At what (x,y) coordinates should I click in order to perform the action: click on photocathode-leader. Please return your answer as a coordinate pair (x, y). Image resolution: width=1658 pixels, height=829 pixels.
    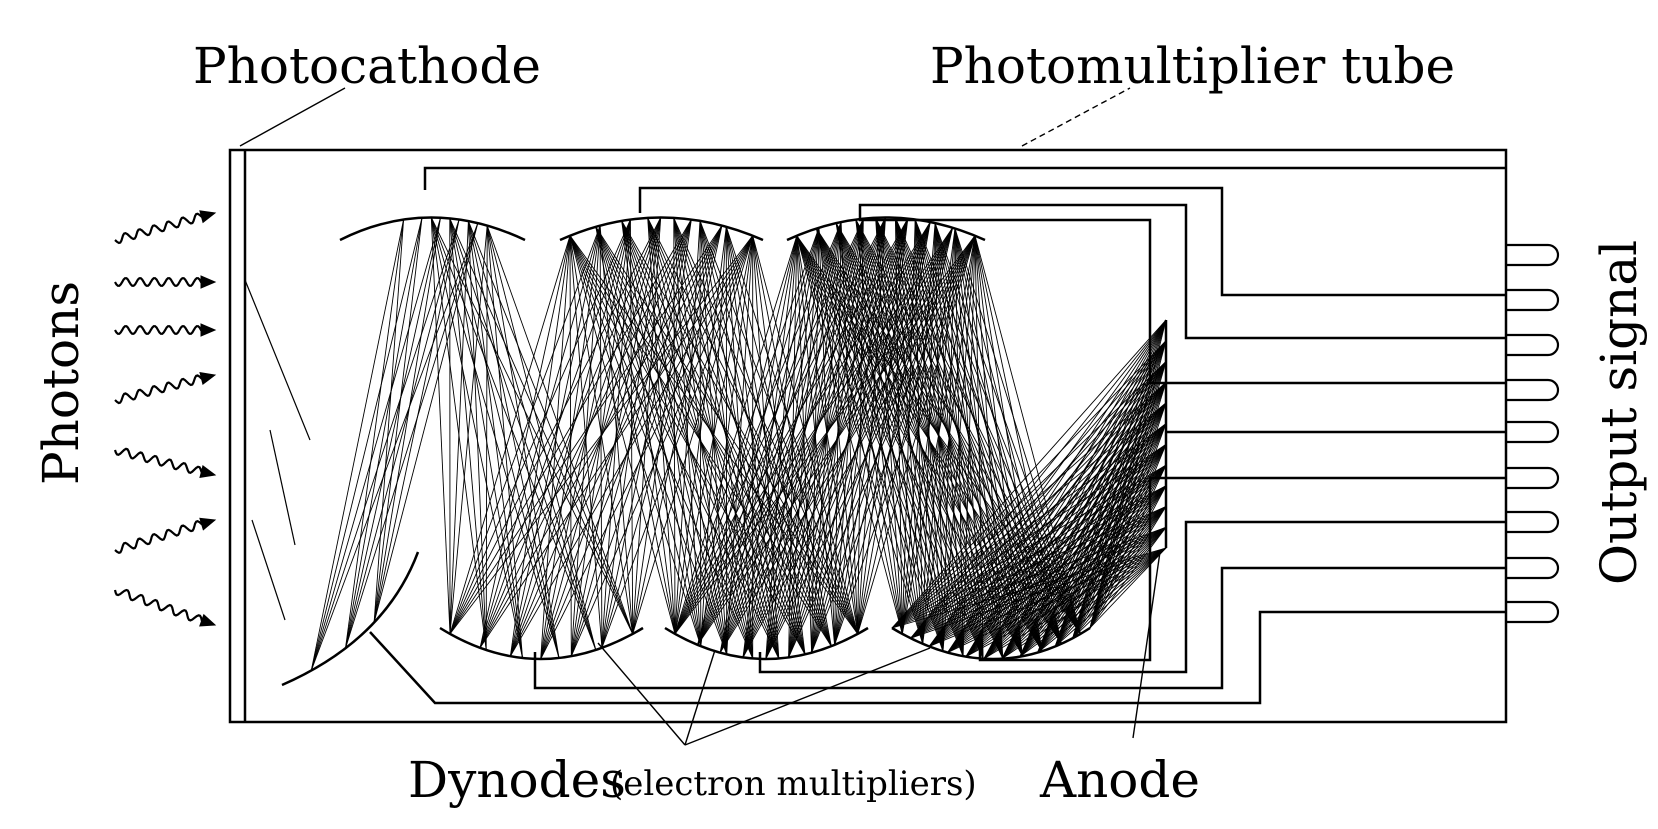
    Looking at the image, I should click on (292, 117).